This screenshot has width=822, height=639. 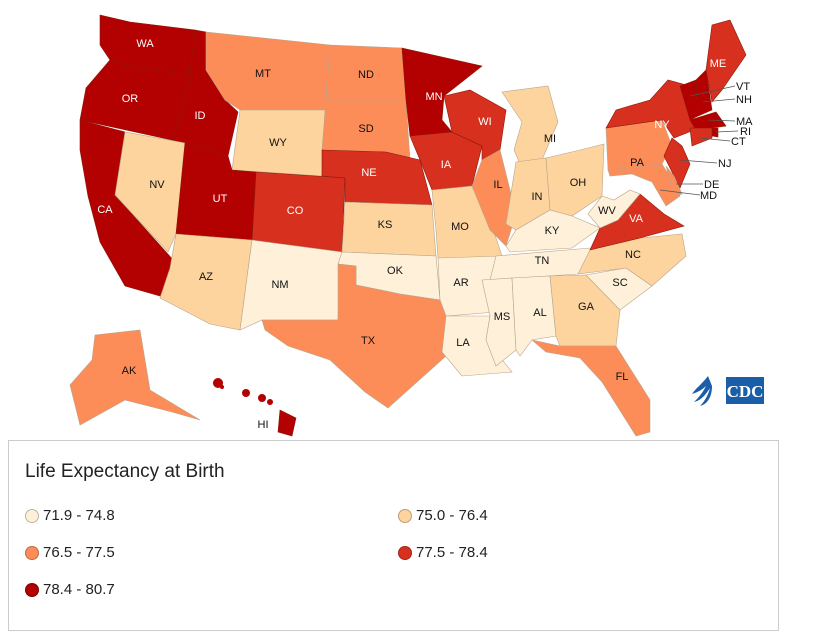 What do you see at coordinates (727, 131) in the screenshot?
I see `callout-line-ri` at bounding box center [727, 131].